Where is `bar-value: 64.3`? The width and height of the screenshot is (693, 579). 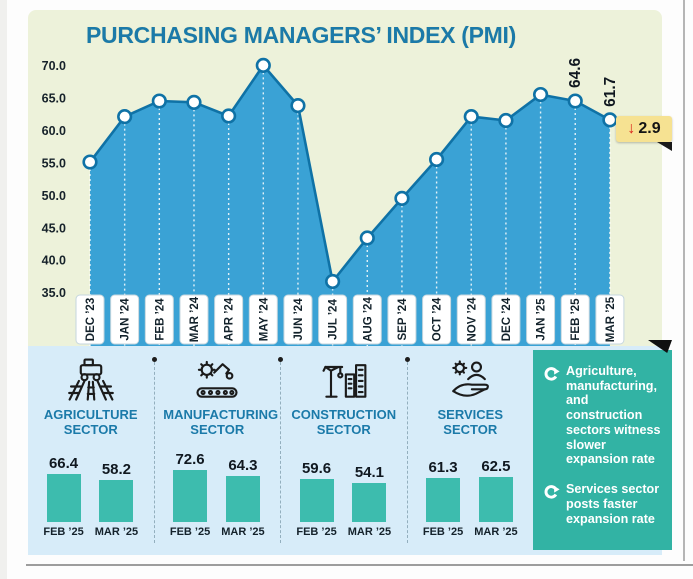 bar-value: 64.3 is located at coordinates (243, 465).